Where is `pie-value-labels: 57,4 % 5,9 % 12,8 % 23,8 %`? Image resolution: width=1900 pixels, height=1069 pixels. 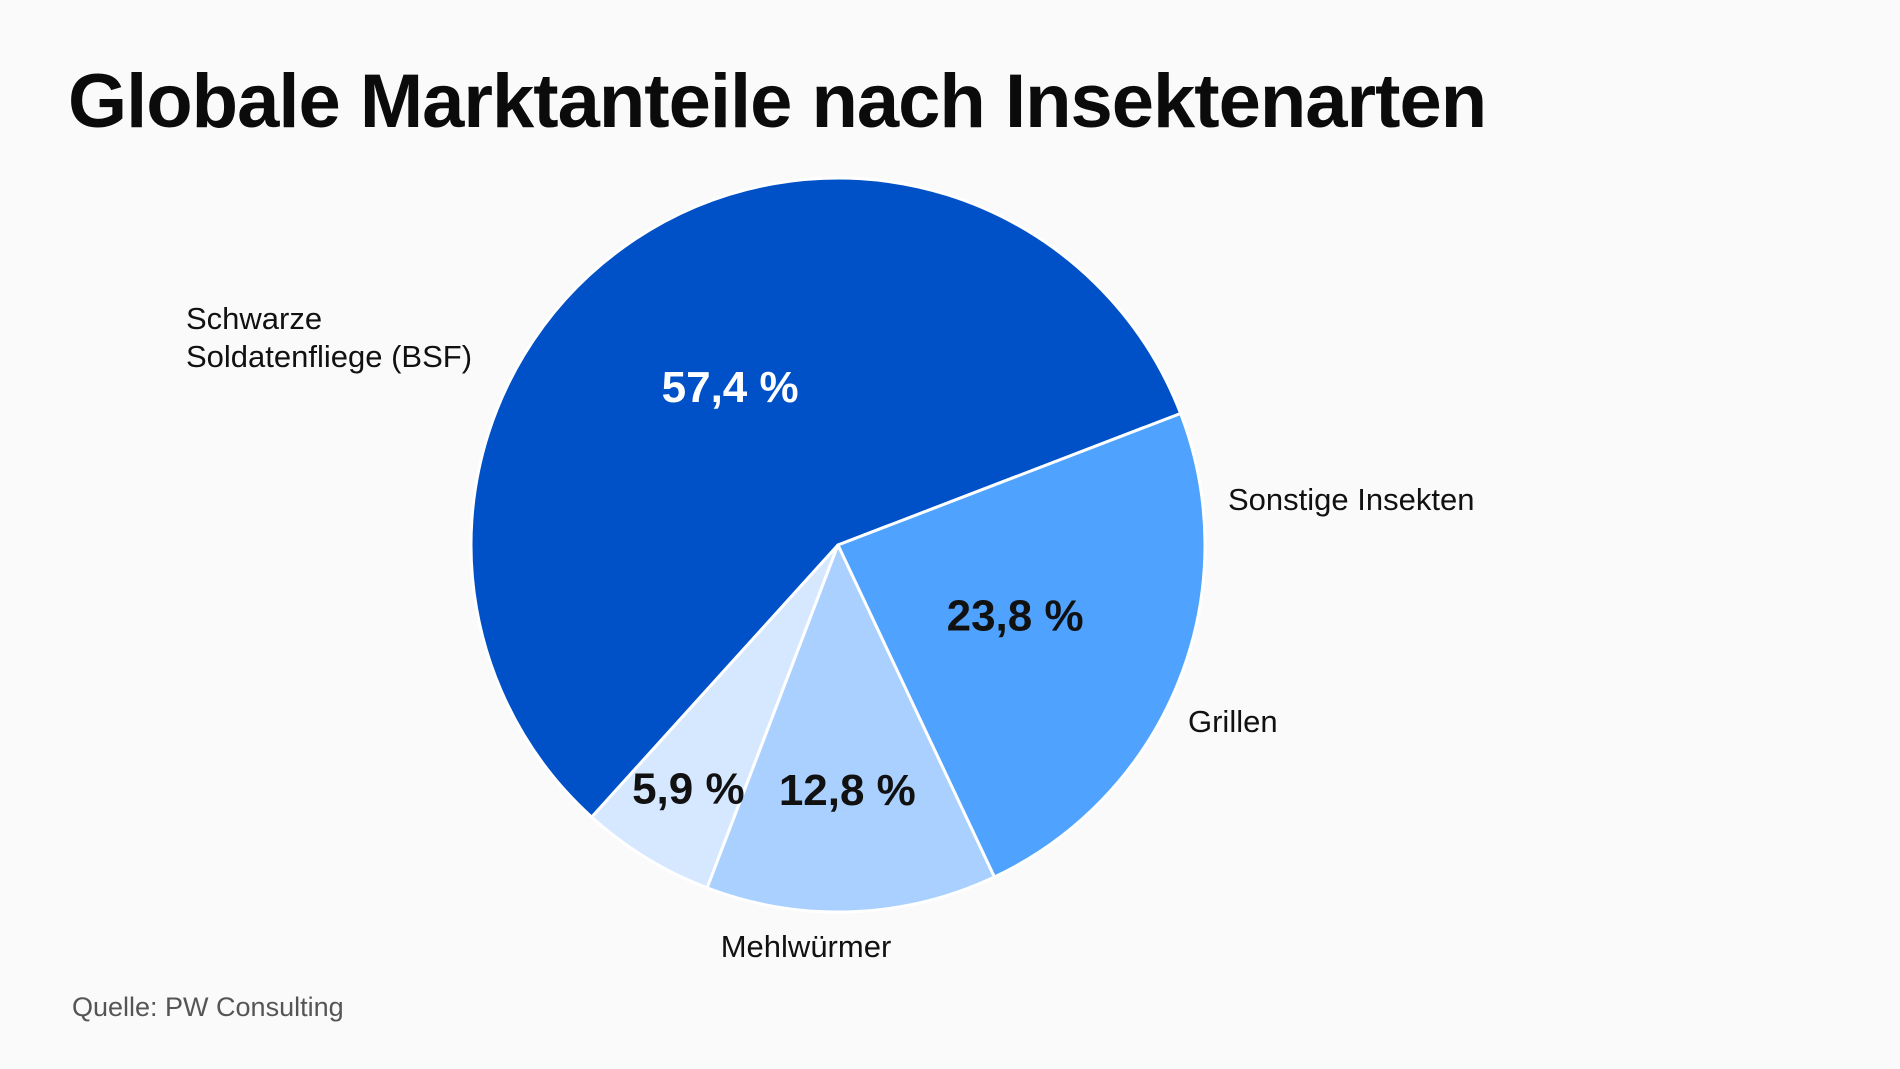
pie-value-labels: 57,4 % 5,9 % 12,8 % 23,8 % is located at coordinates (858, 589).